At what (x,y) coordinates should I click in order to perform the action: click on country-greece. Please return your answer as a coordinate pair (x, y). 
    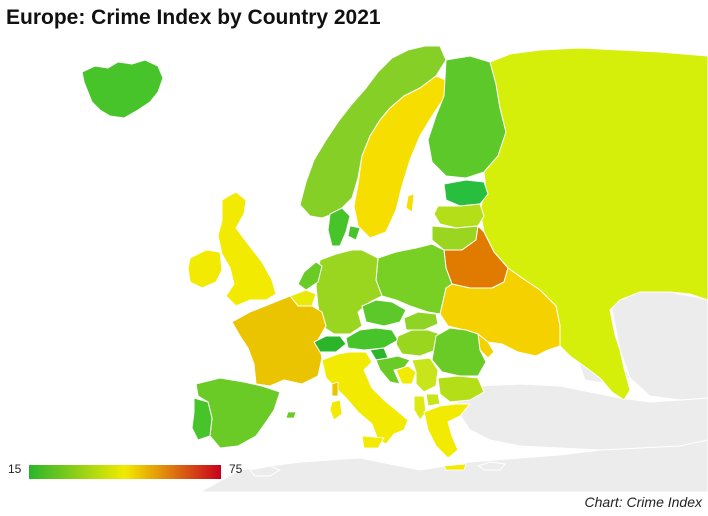
    Looking at the image, I should click on (447, 431).